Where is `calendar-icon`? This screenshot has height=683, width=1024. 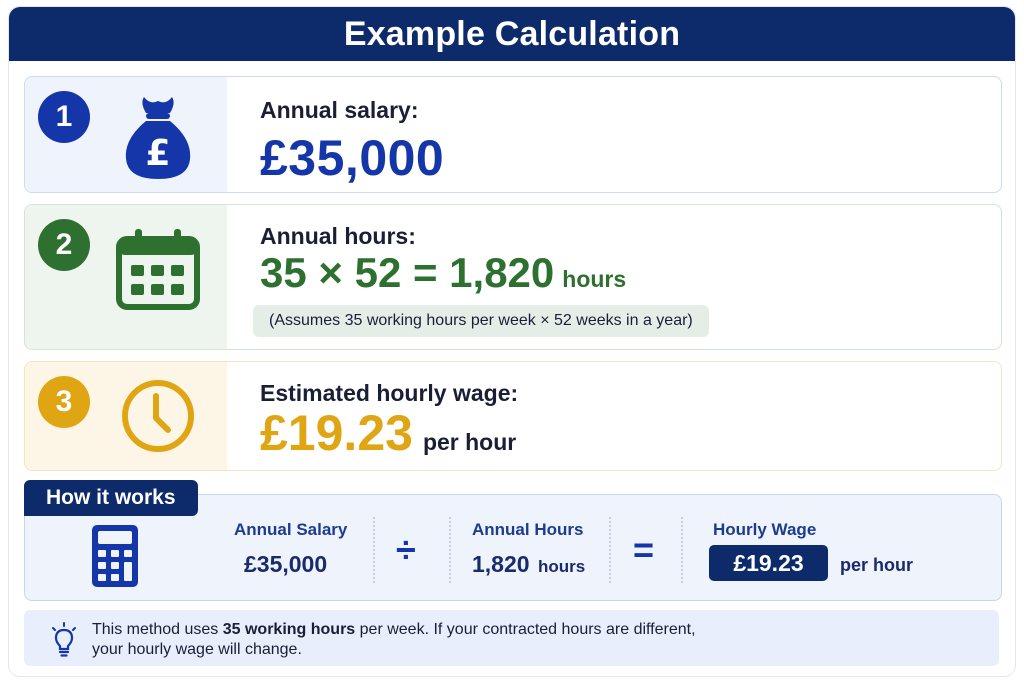
calendar-icon is located at coordinates (158, 269).